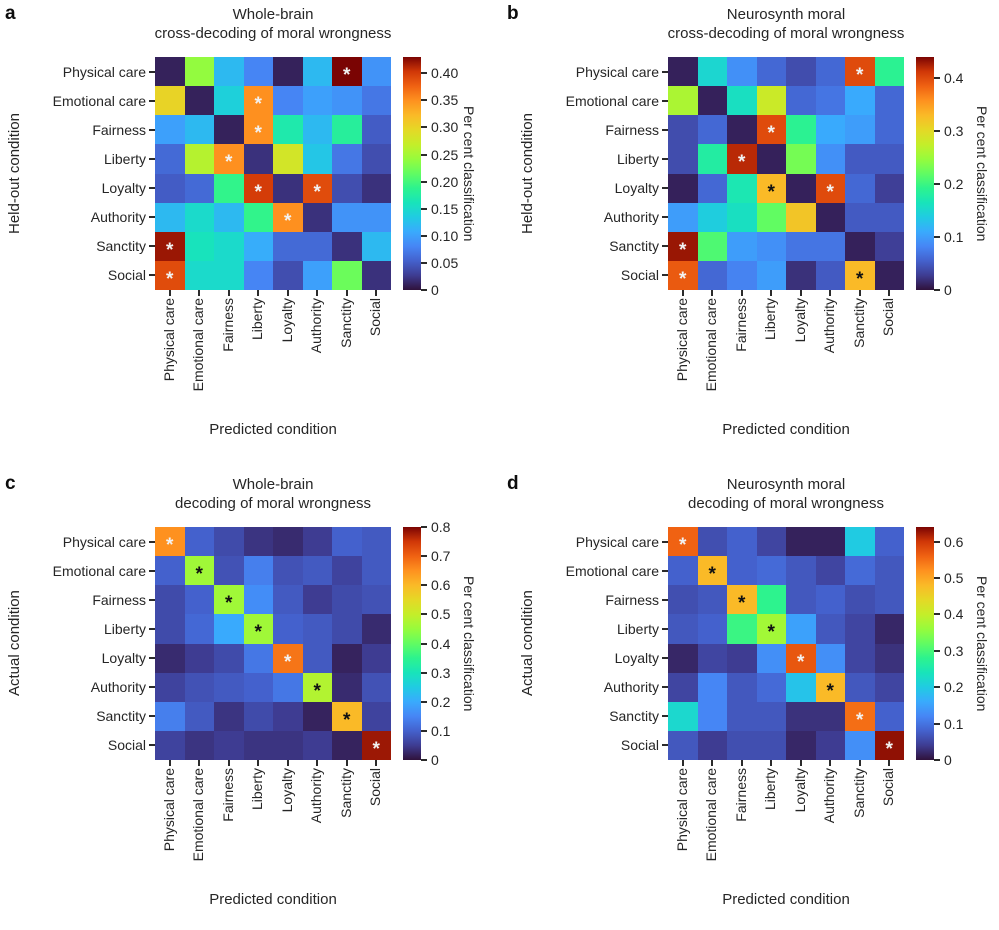 The width and height of the screenshot is (999, 930). I want to click on colorbar-label: Per cent classification, so click(982, 173).